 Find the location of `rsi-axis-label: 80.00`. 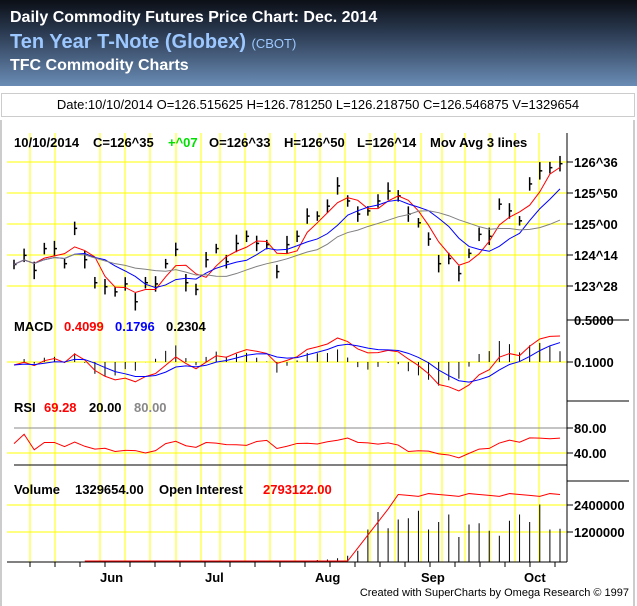

rsi-axis-label: 80.00 is located at coordinates (590, 428).